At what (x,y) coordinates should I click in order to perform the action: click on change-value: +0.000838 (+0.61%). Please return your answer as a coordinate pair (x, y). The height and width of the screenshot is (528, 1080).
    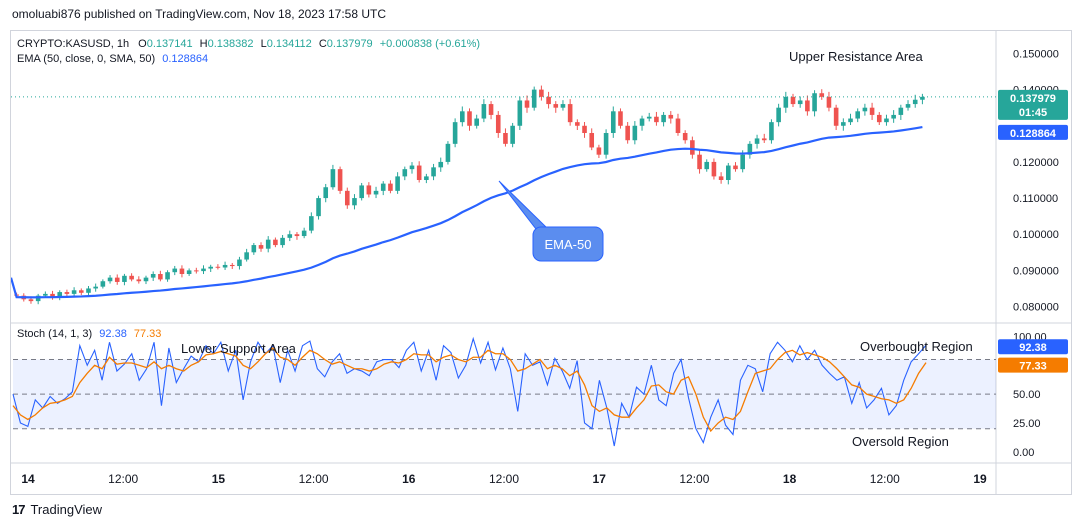
    Looking at the image, I should click on (430, 44).